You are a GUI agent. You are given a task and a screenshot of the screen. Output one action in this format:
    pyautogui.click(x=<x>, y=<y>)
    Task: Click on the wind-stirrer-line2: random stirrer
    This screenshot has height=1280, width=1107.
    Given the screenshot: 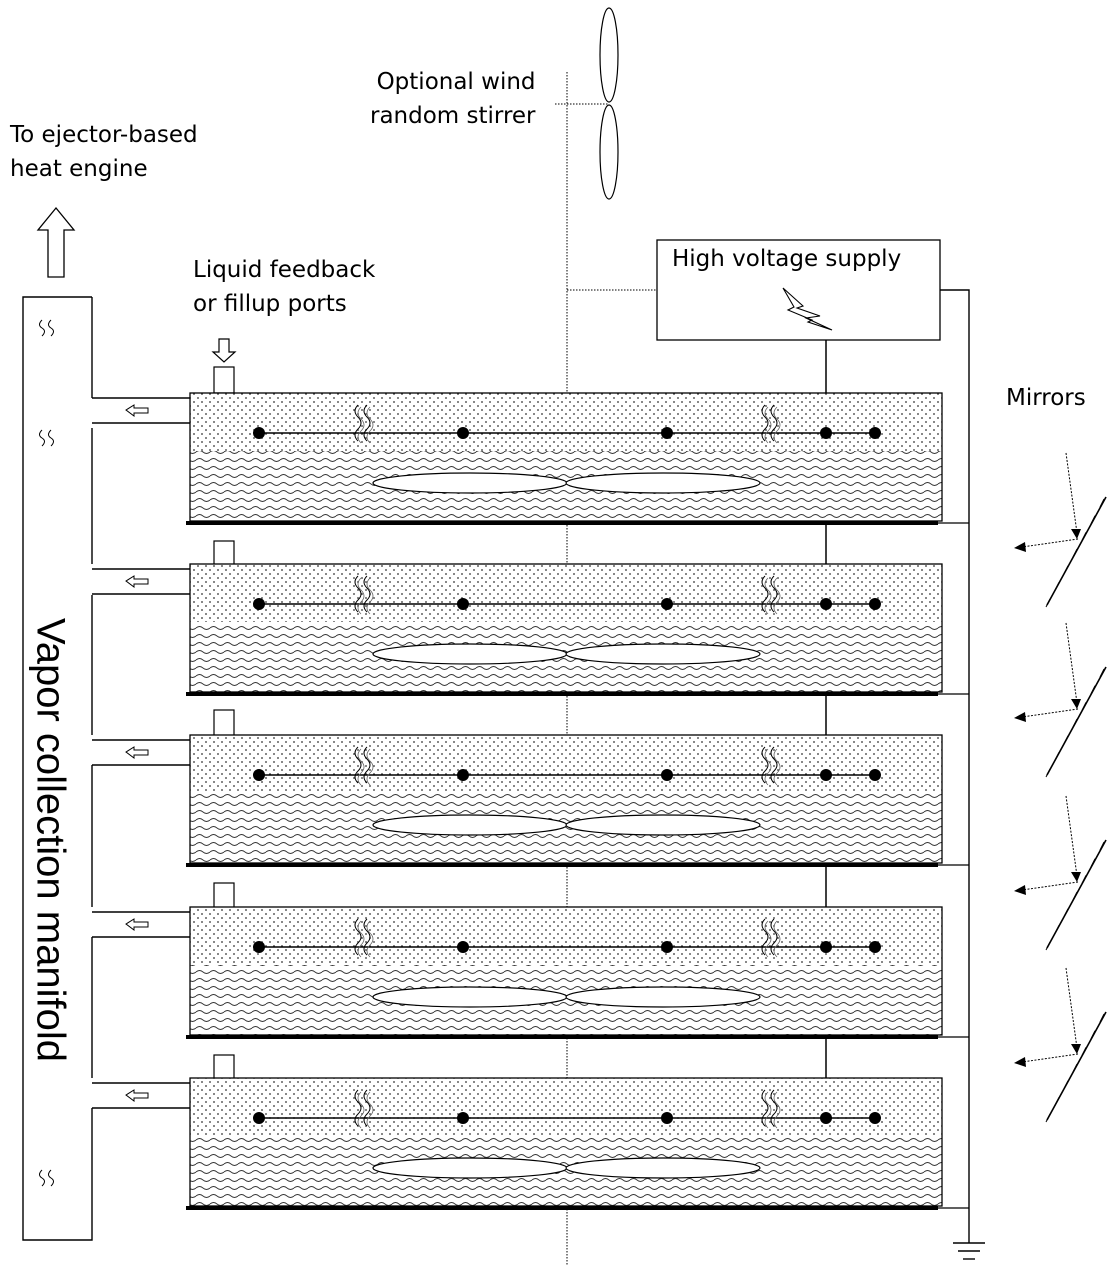 What is the action you would take?
    pyautogui.click(x=453, y=116)
    